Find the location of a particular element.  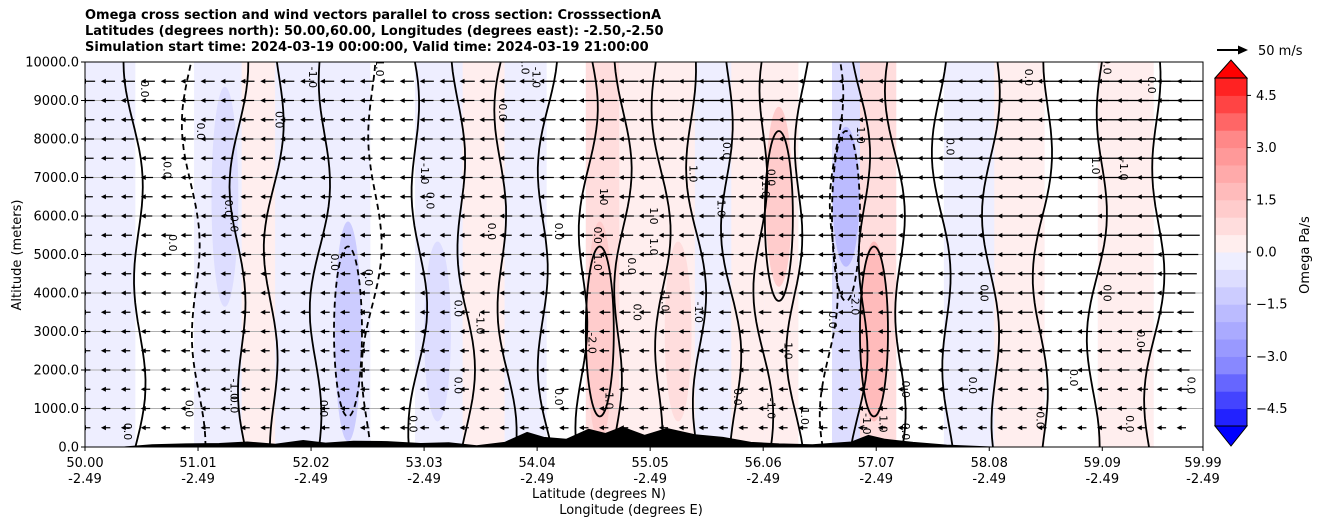

x-tick-label-lat: 59.99 is located at coordinates (1202, 463).